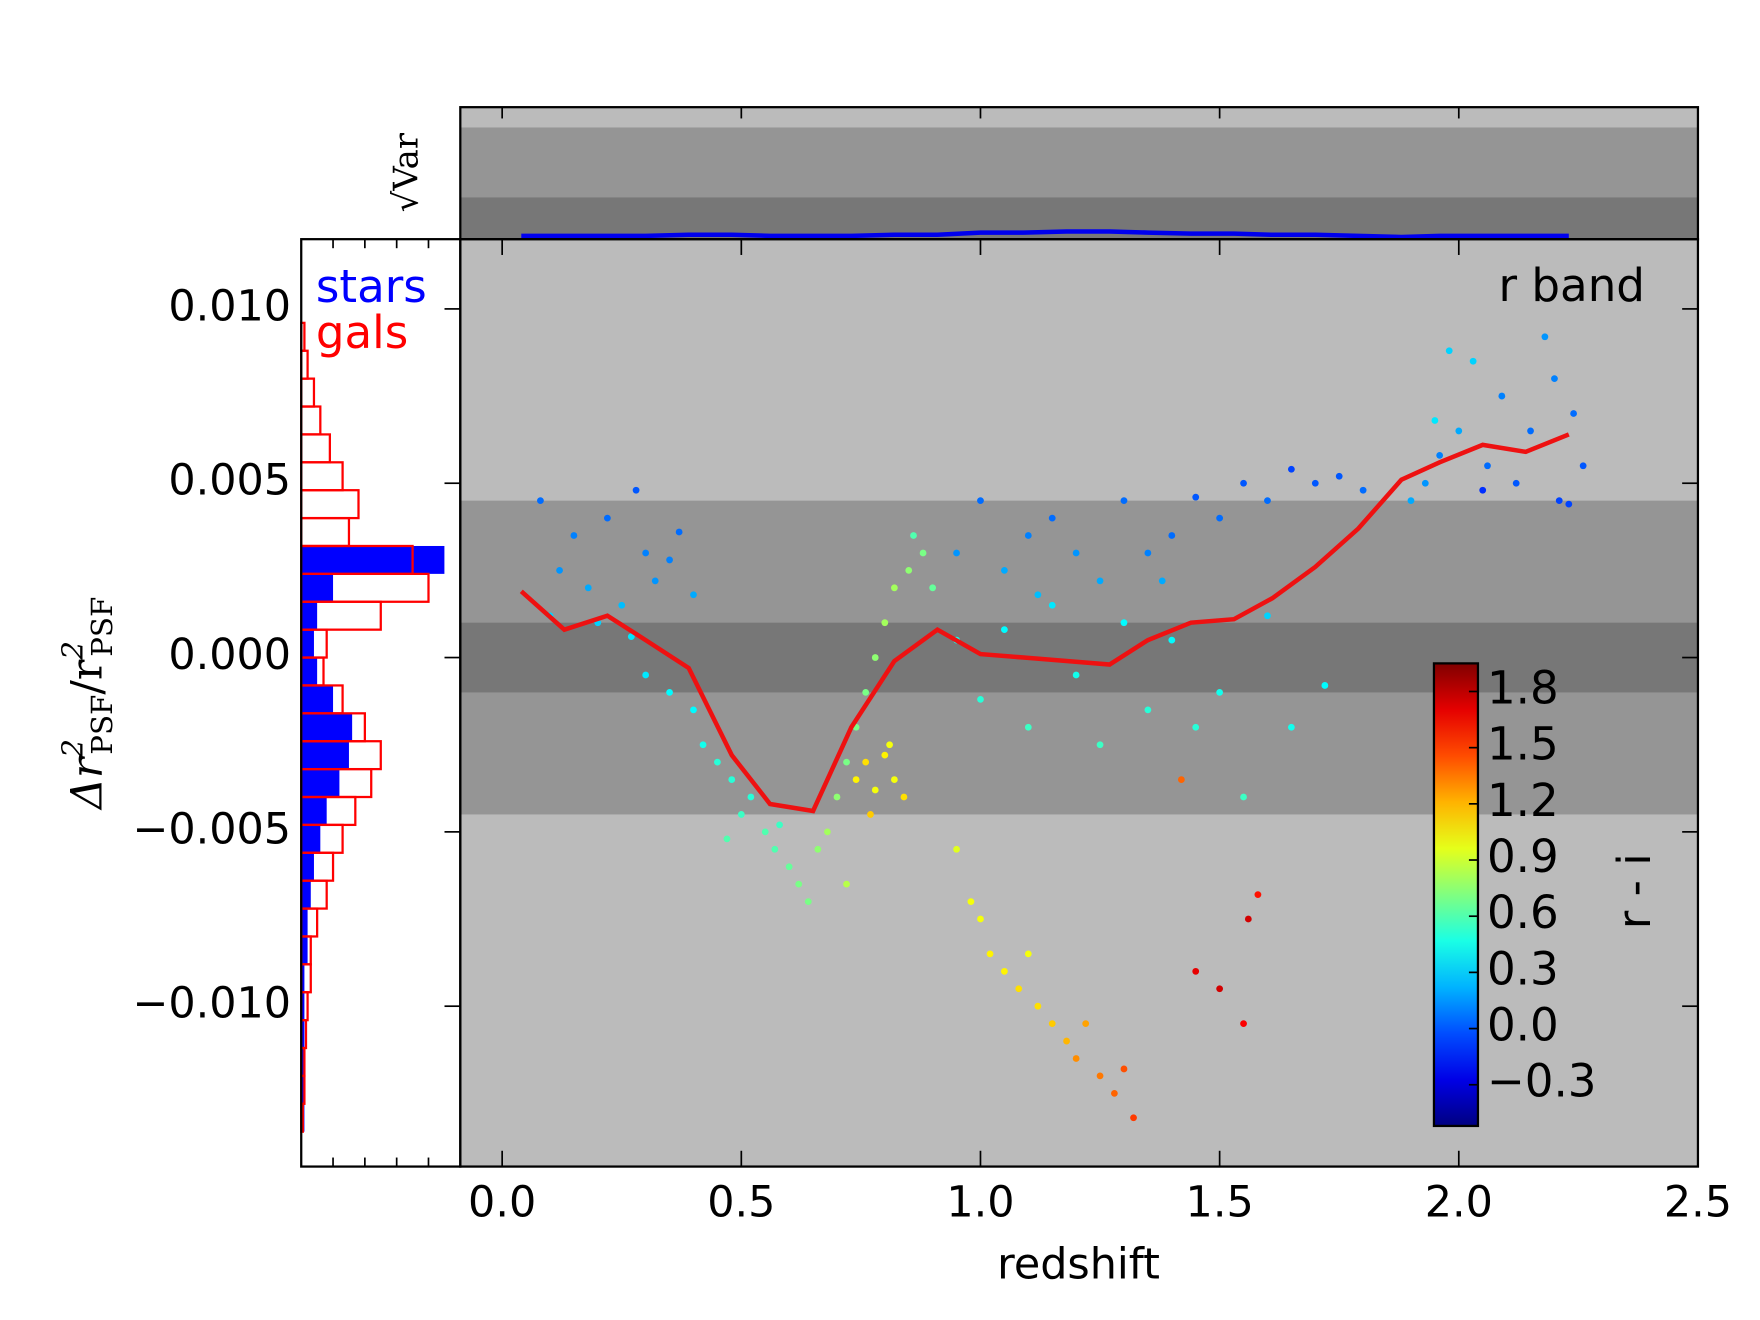 Image resolution: width=1760 pixels, height=1320 pixels. I want to click on y-axis-label-part: /r, so click(87, 676).